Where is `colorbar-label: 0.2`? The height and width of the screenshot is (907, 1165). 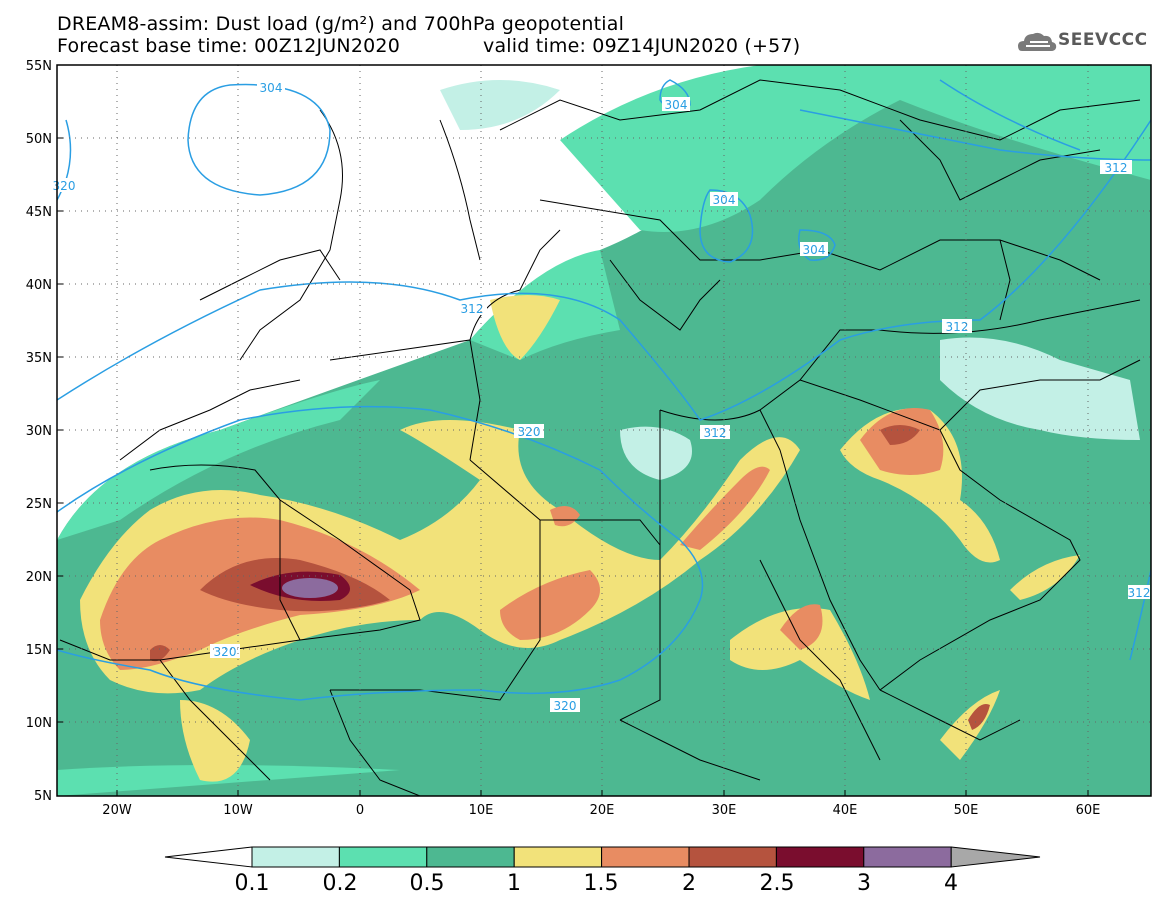 colorbar-label: 0.2 is located at coordinates (340, 883).